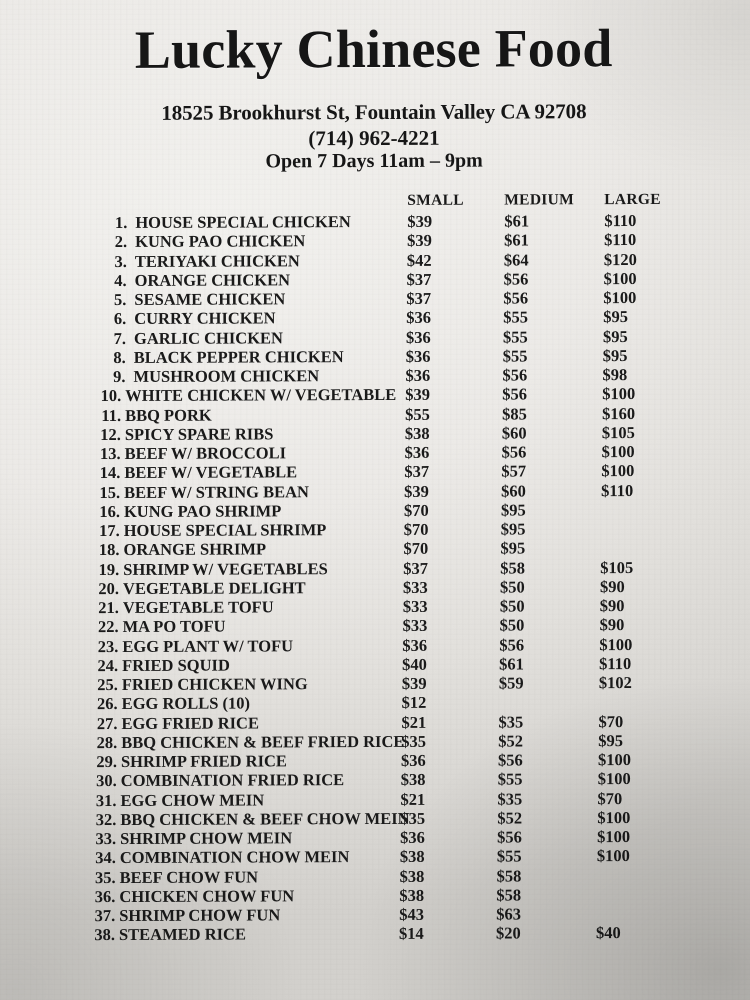  Describe the element at coordinates (107, 684) in the screenshot. I see `menu-item-number: 25.` at that location.